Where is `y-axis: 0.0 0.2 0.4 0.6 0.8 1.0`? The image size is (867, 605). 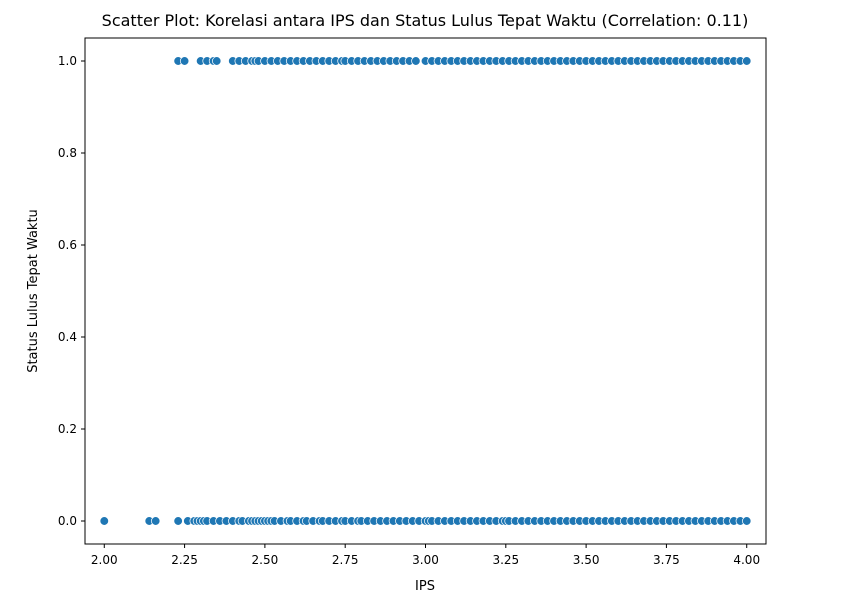 y-axis: 0.0 0.2 0.4 0.6 0.8 1.0 is located at coordinates (71, 291).